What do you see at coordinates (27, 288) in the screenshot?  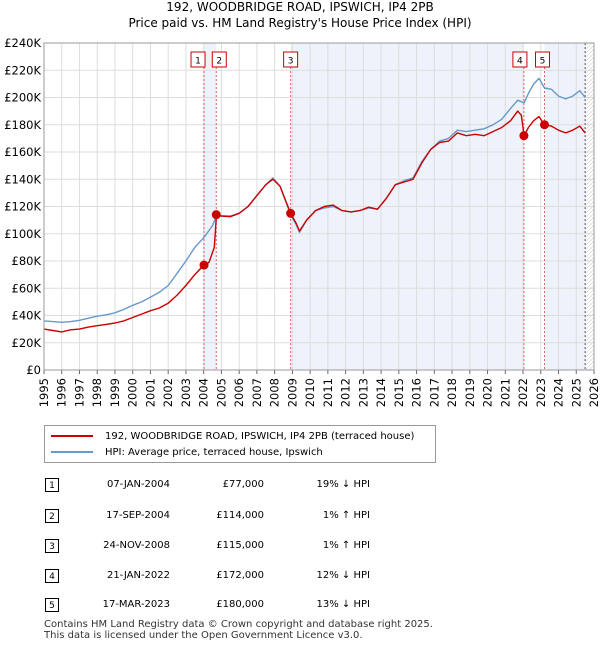 I see `y-tick-label: £60K` at bounding box center [27, 288].